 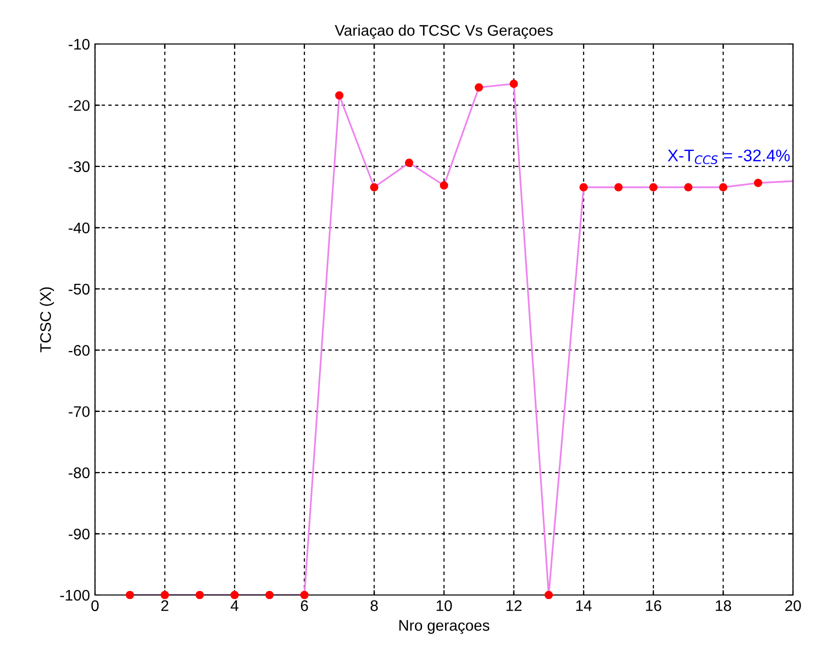 I want to click on x-tick-label: 6, so click(x=304, y=606).